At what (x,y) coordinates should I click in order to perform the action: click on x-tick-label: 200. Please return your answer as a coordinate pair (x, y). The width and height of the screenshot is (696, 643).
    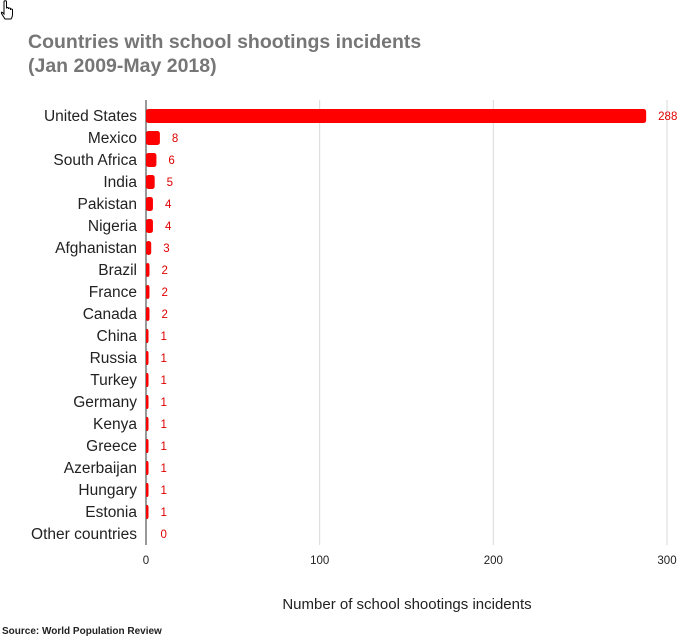
    Looking at the image, I should click on (493, 561).